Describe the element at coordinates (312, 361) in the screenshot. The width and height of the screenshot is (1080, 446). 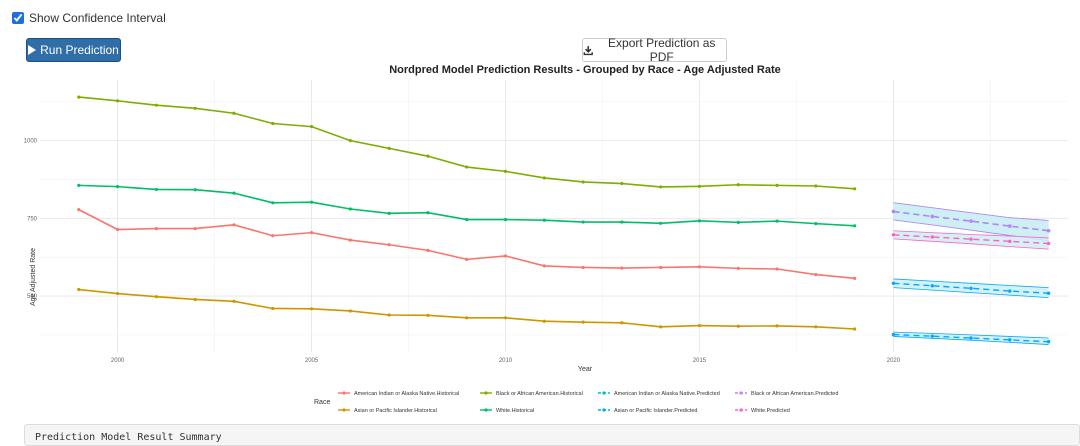
I see `x-tick-label: 2005` at that location.